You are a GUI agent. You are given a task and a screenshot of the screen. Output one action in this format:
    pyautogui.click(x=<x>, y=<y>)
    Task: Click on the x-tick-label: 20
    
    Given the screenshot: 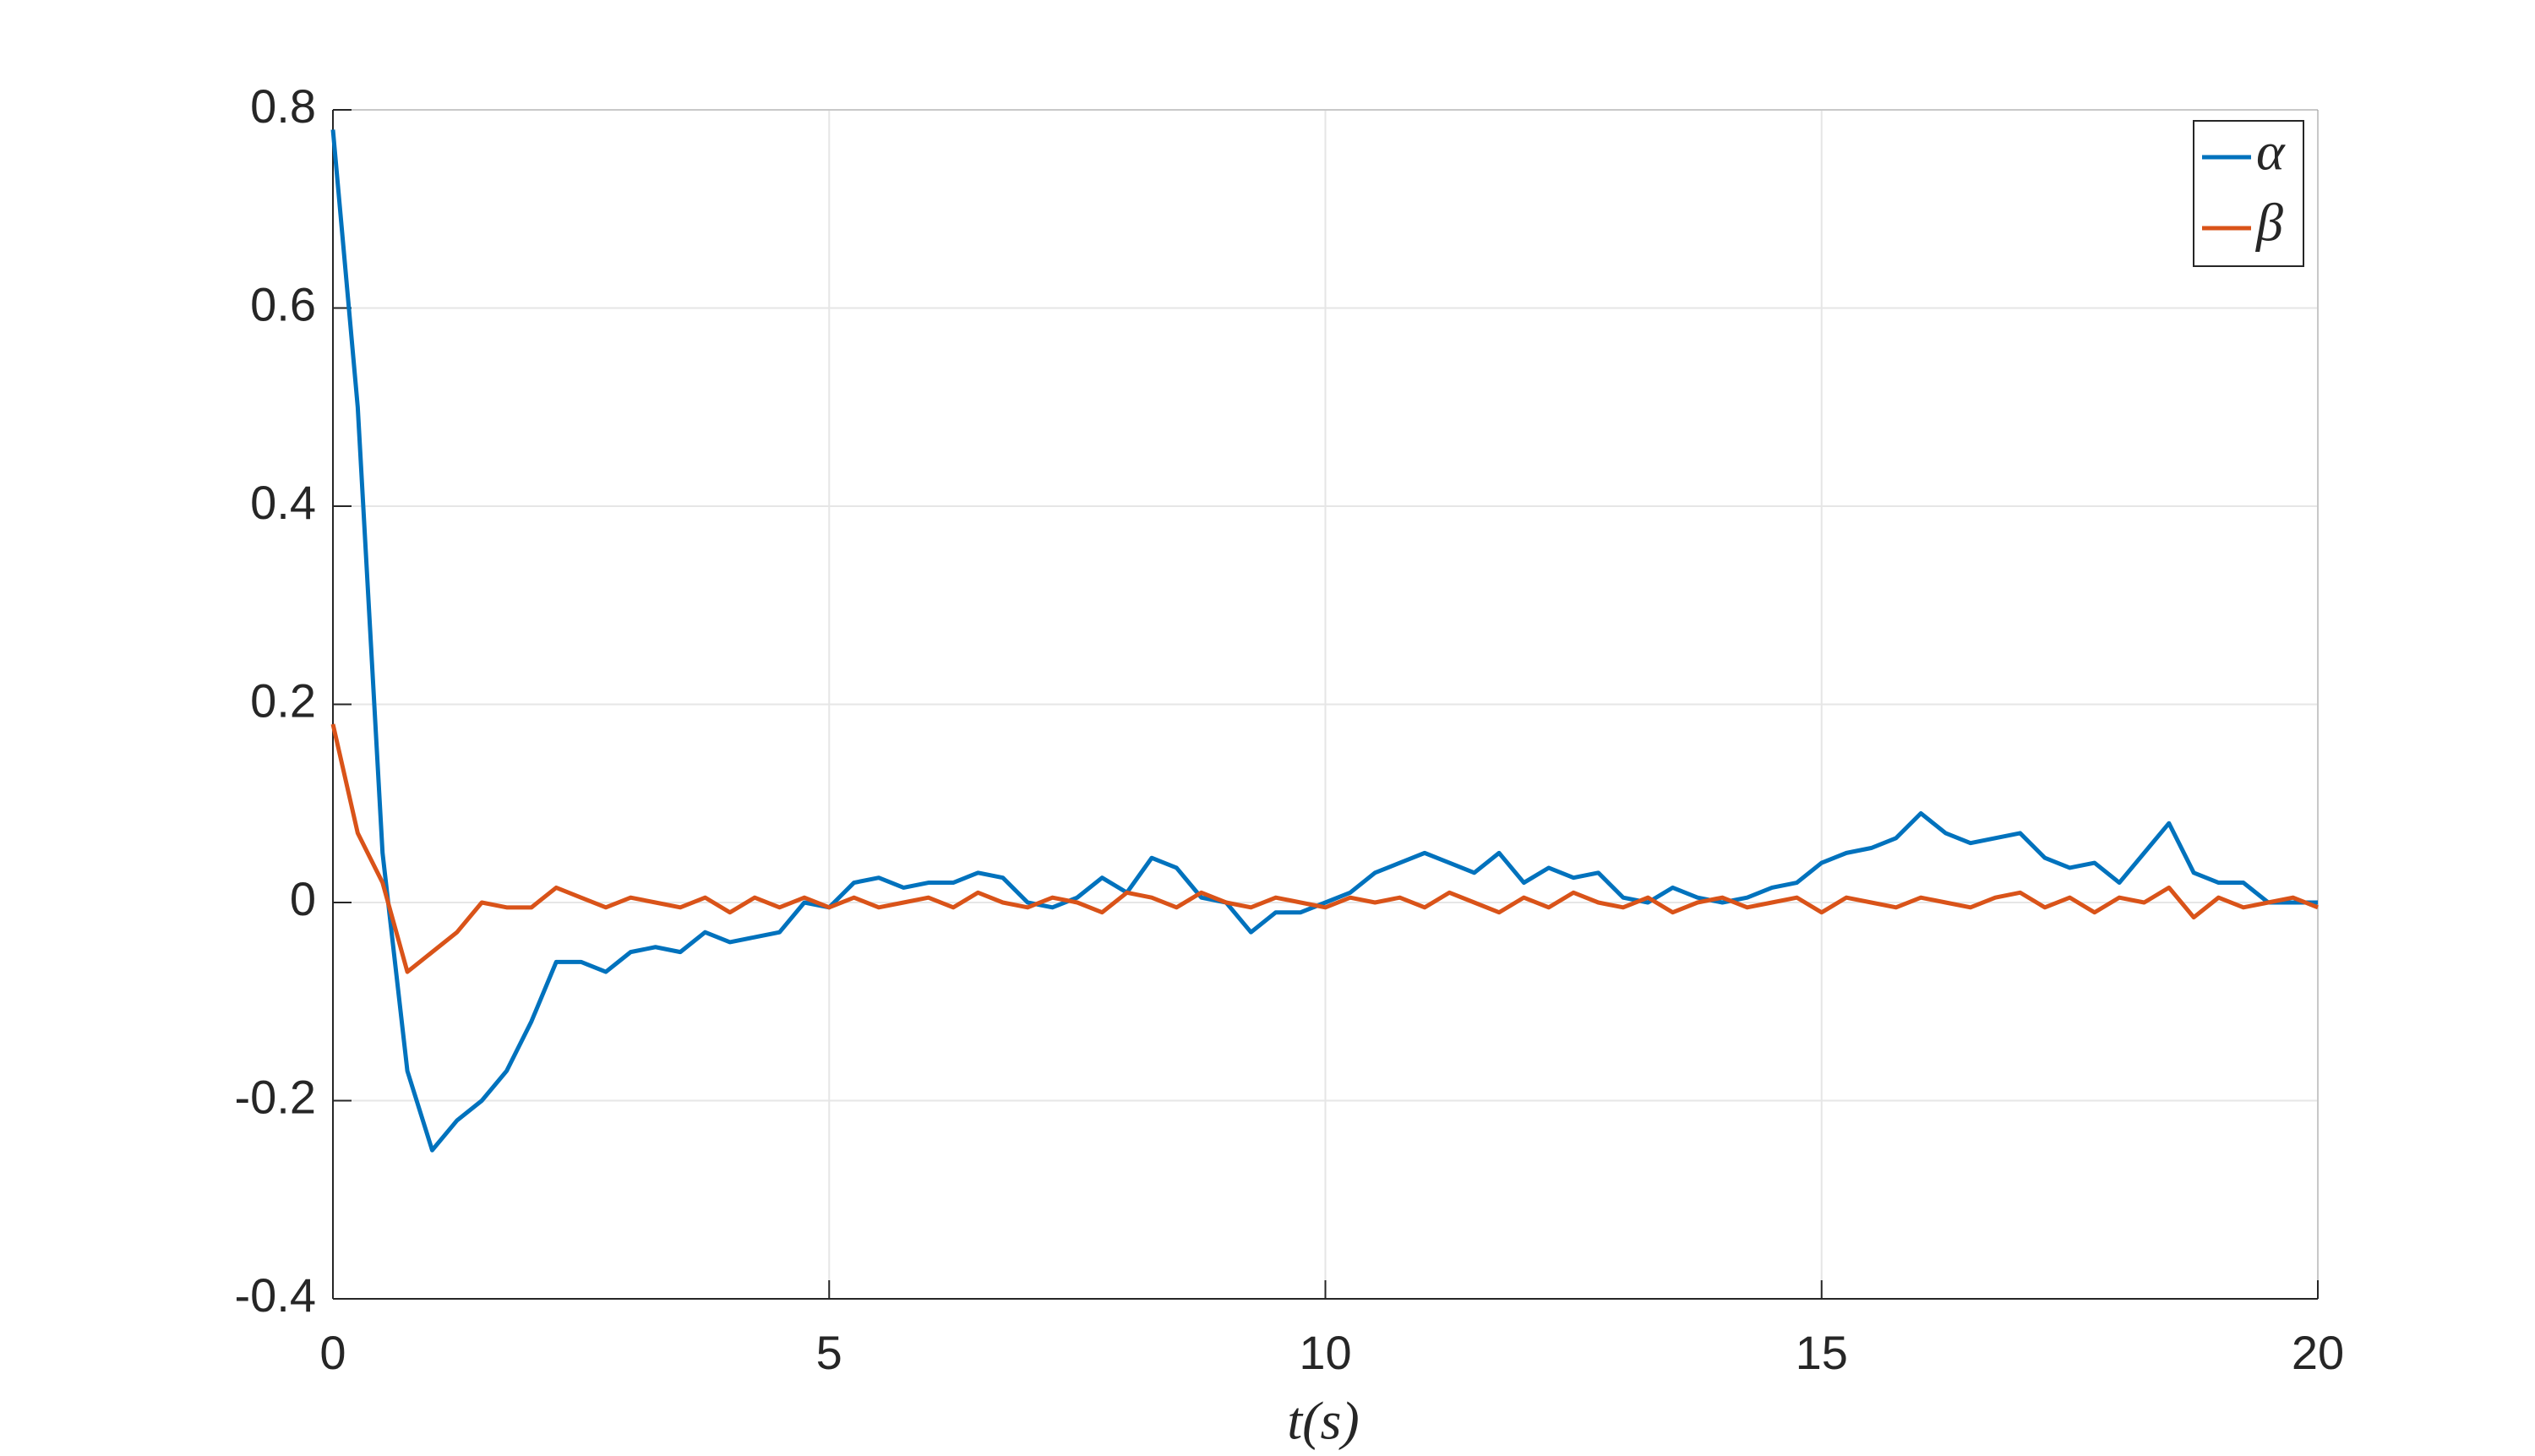 What is the action you would take?
    pyautogui.click(x=2318, y=1352)
    